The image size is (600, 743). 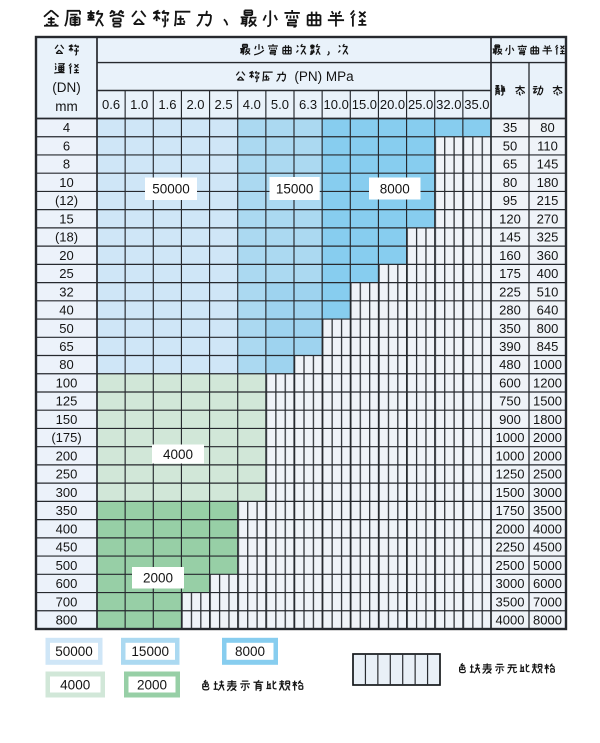 What do you see at coordinates (510, 273) in the screenshot?
I see `svg-text: 175` at bounding box center [510, 273].